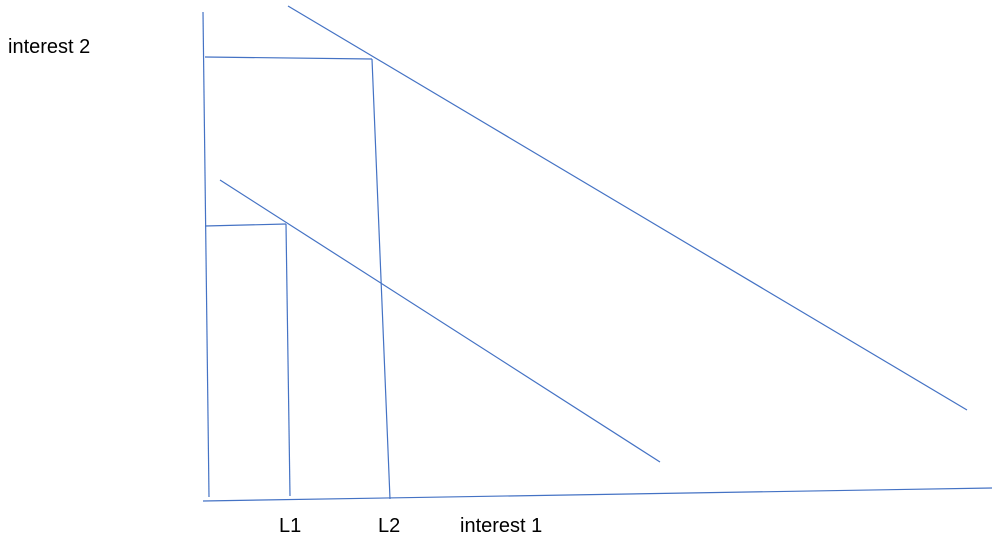 This screenshot has height=542, width=992. I want to click on l1-horizontal-projection, so click(245, 225).